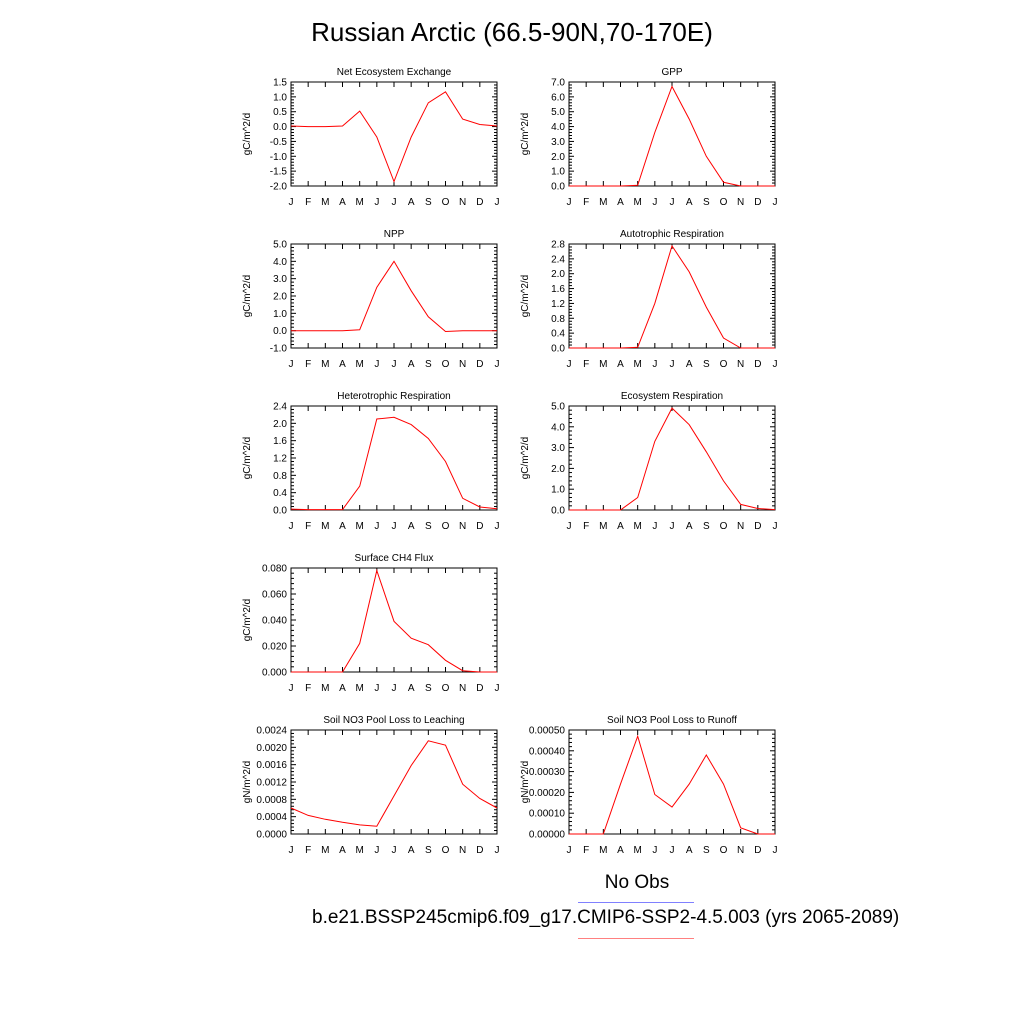  I want to click on y-tick-label: 4.0, so click(558, 127).